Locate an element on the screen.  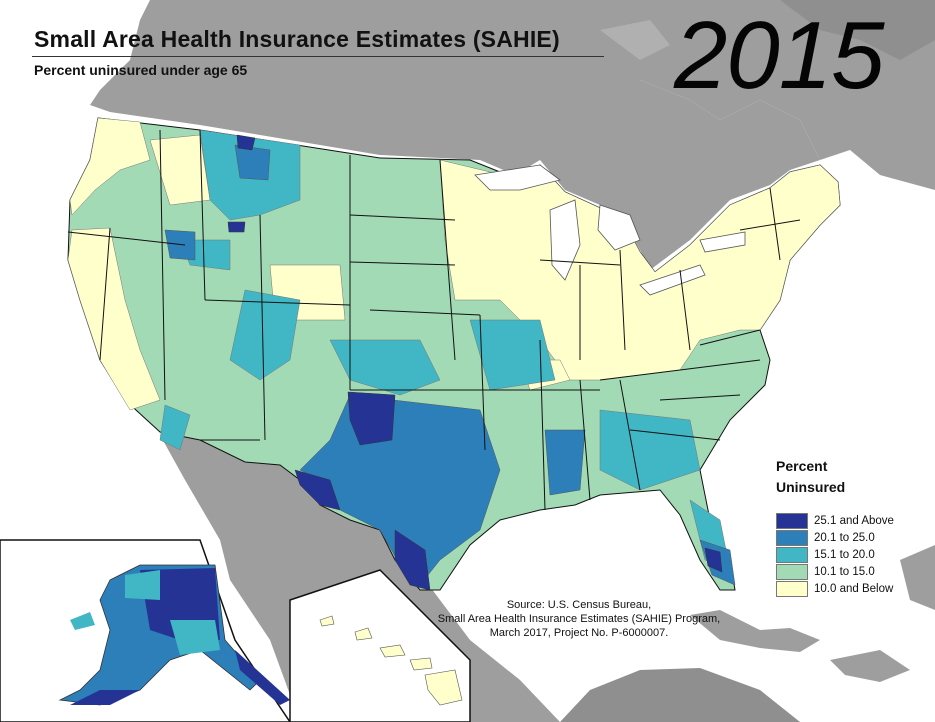
alaska-inset is located at coordinates (145, 630).